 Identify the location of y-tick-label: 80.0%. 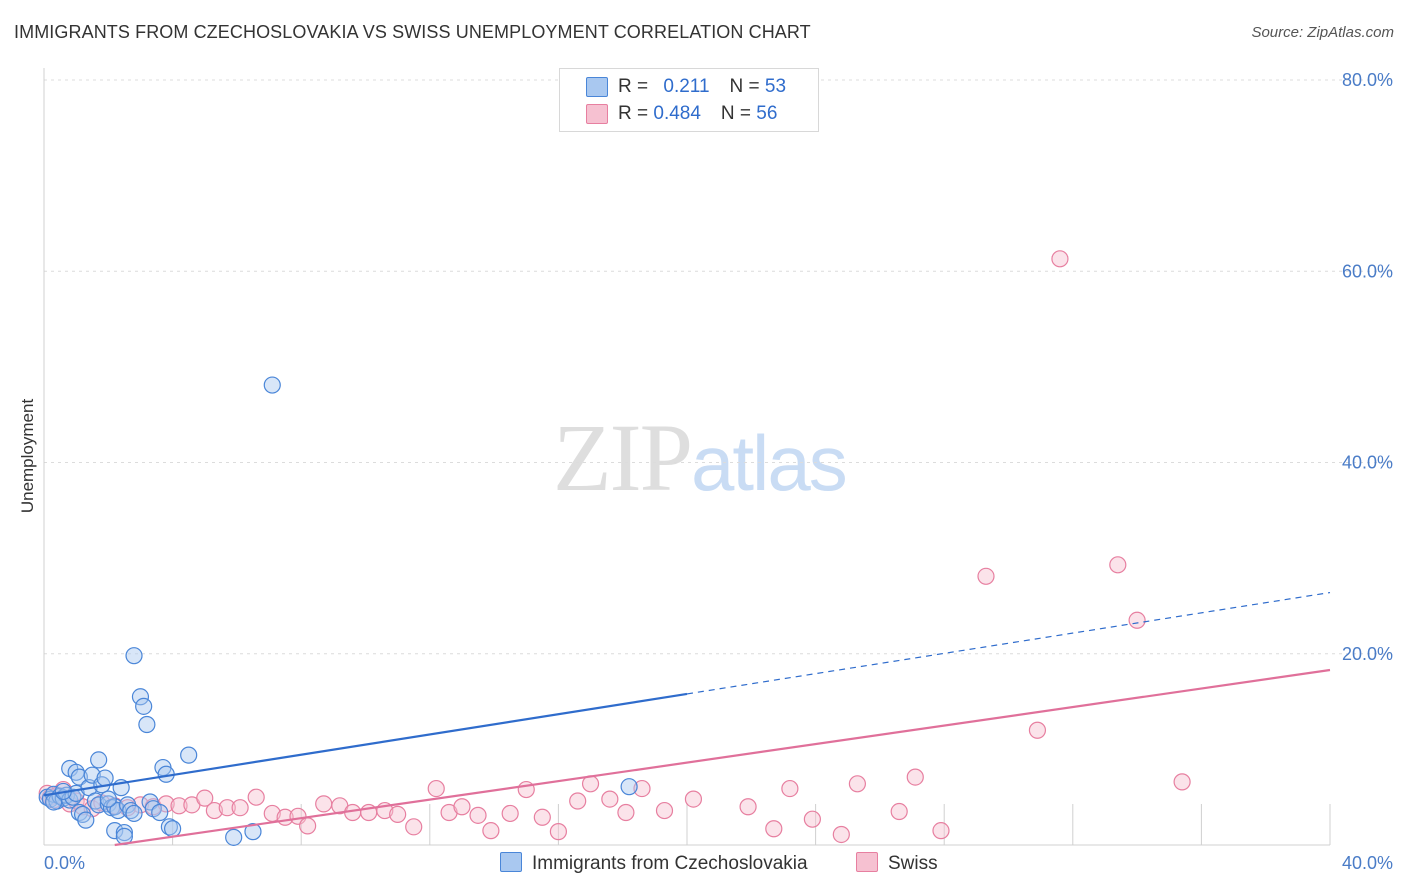
(1367, 80).